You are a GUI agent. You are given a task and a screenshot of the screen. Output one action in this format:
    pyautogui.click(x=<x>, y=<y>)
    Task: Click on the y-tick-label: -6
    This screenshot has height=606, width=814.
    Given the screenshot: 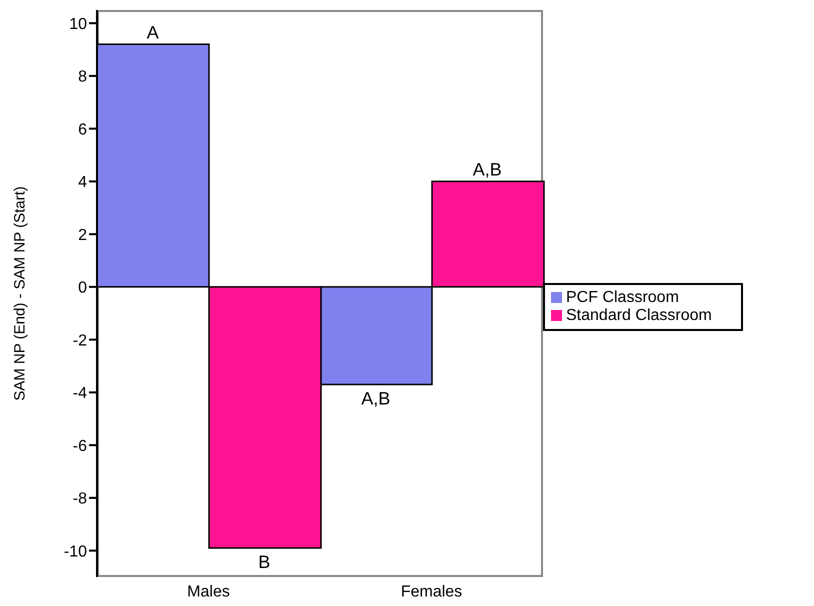 What is the action you would take?
    pyautogui.click(x=80, y=446)
    